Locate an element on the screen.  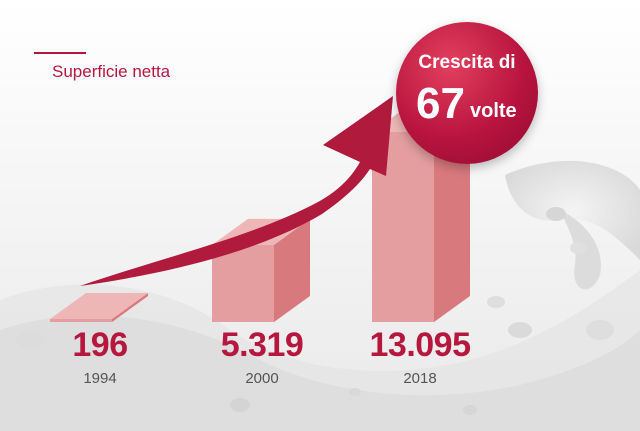
badge-multiplier: 67 is located at coordinates (440, 103).